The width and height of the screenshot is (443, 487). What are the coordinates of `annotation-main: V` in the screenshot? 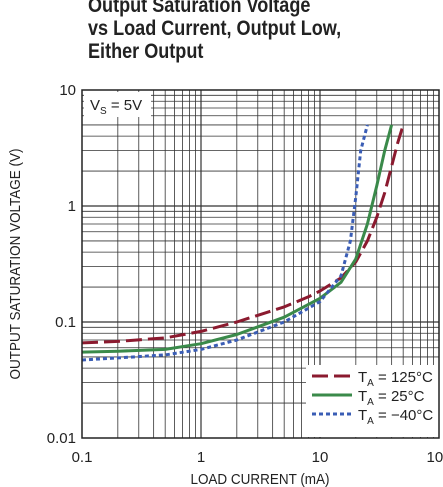 It's located at (95, 105).